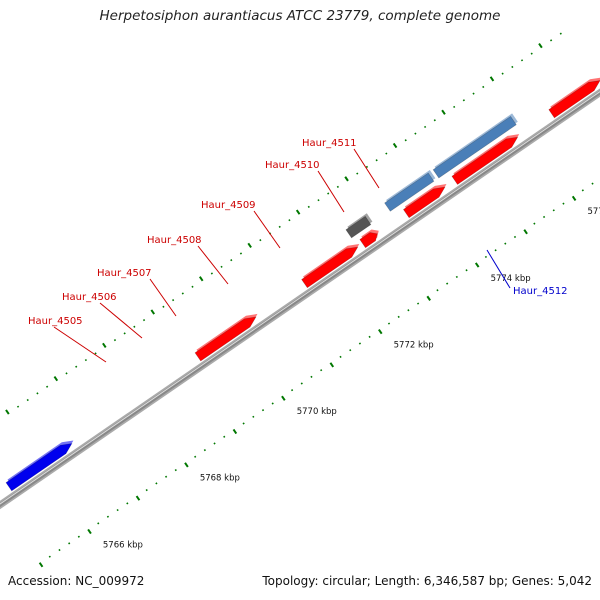  Describe the element at coordinates (55, 321) in the screenshot. I see `gene-label: Haur_4505` at that location.